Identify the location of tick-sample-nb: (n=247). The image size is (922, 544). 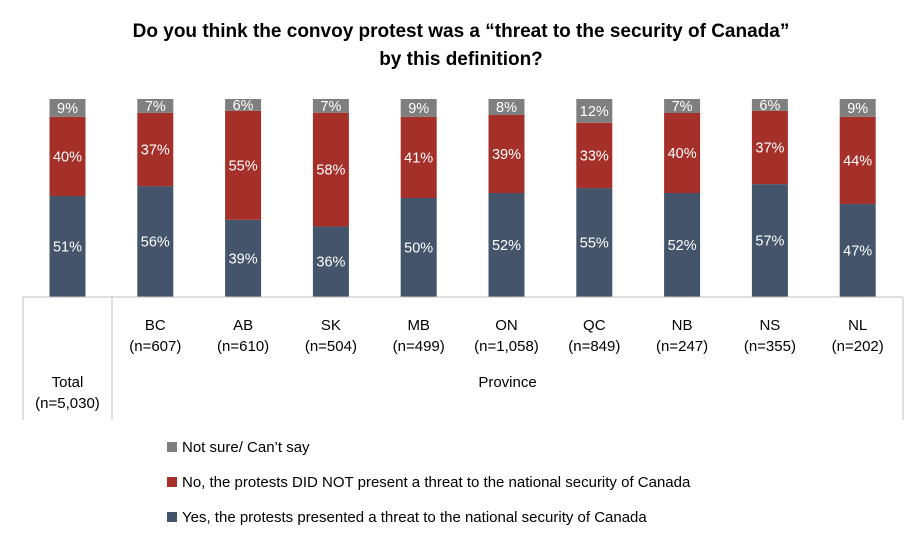
(682, 346).